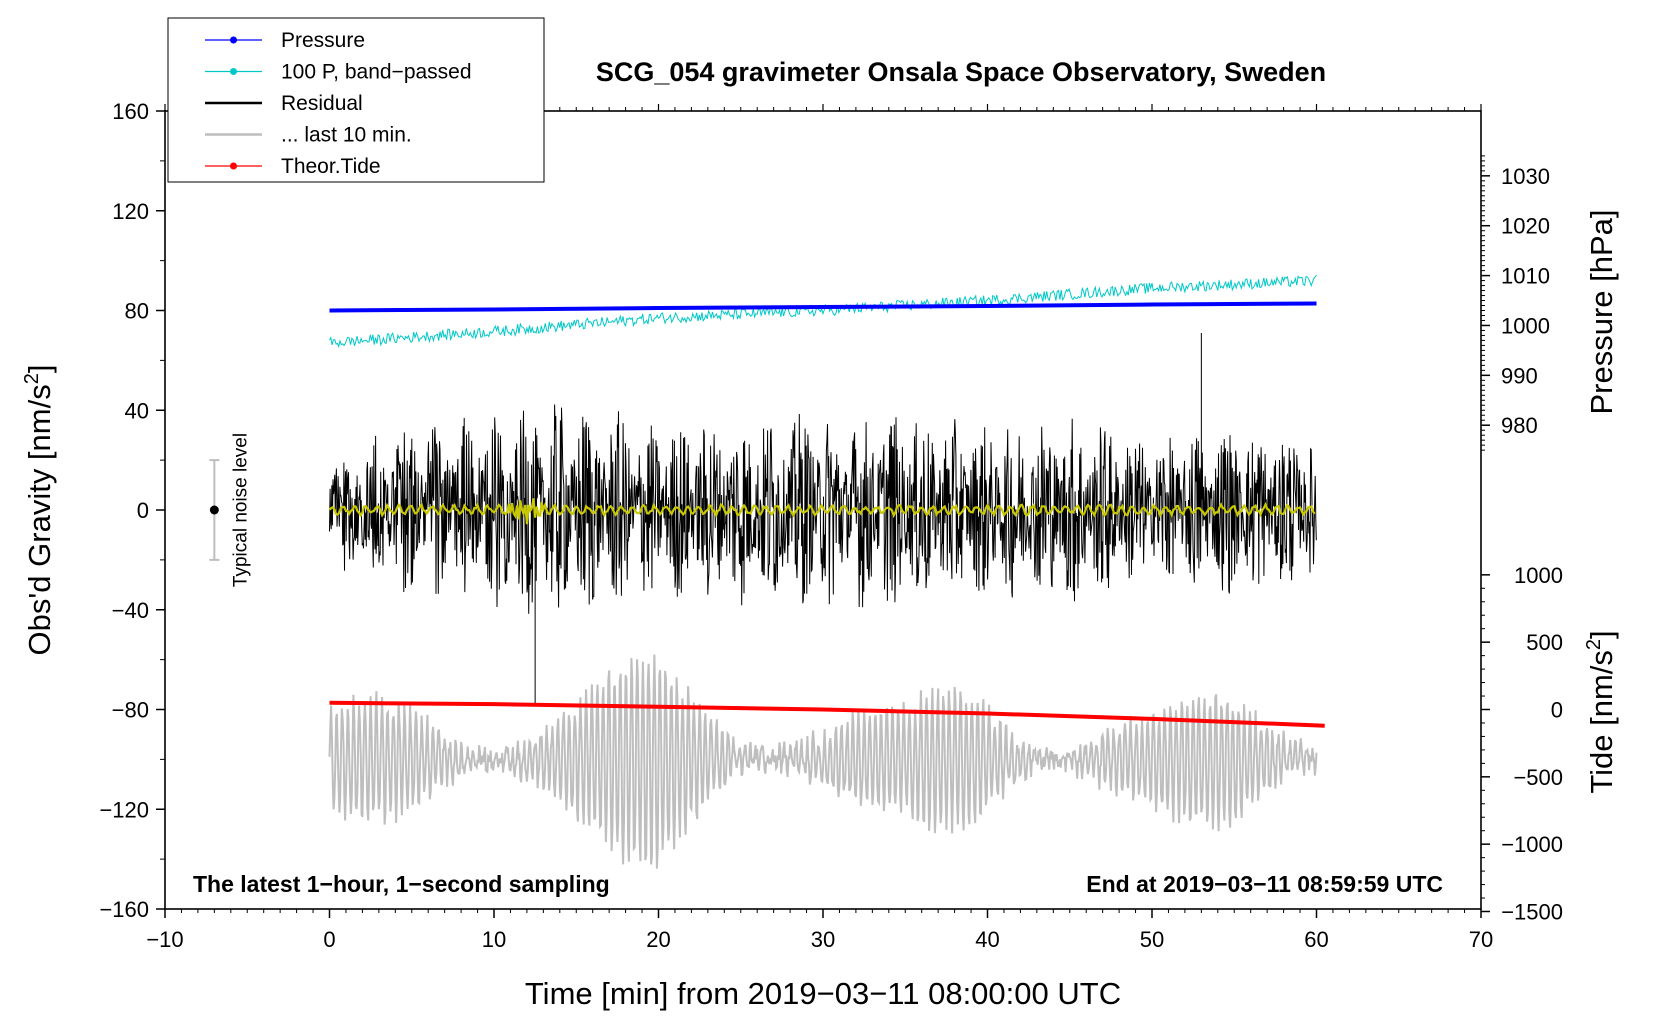 The width and height of the screenshot is (1660, 1020). Describe the element at coordinates (823, 307) in the screenshot. I see `series-pressure` at that location.